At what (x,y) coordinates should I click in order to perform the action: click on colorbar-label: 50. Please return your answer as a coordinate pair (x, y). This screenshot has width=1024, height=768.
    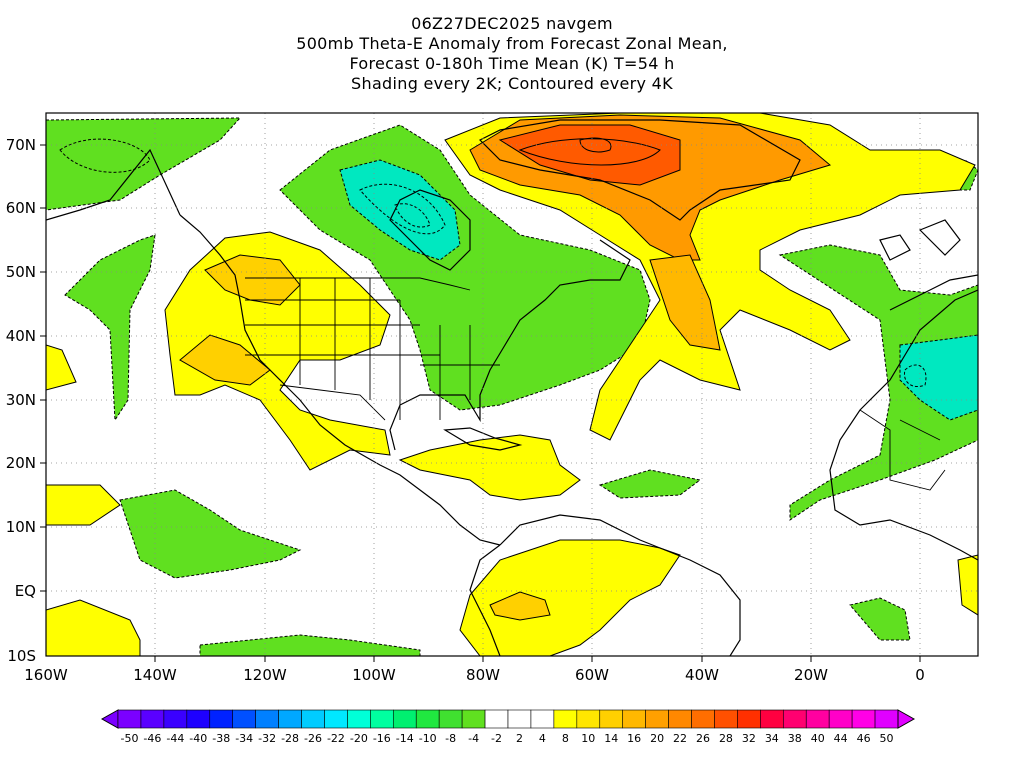
    Looking at the image, I should click on (887, 738).